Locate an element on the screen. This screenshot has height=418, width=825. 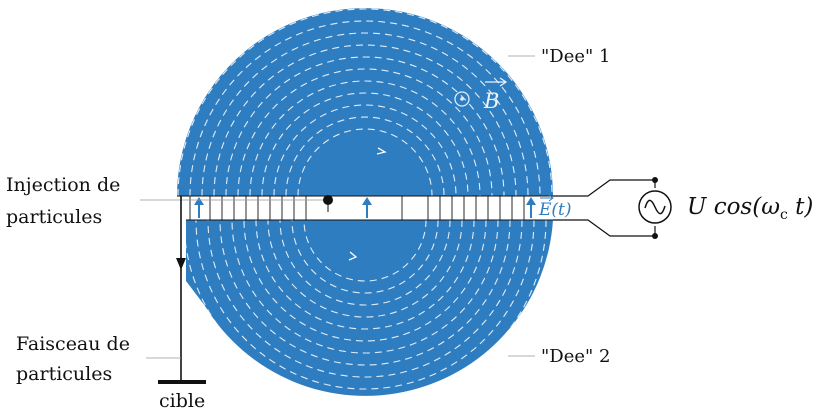
terminal-top is located at coordinates (655, 180).